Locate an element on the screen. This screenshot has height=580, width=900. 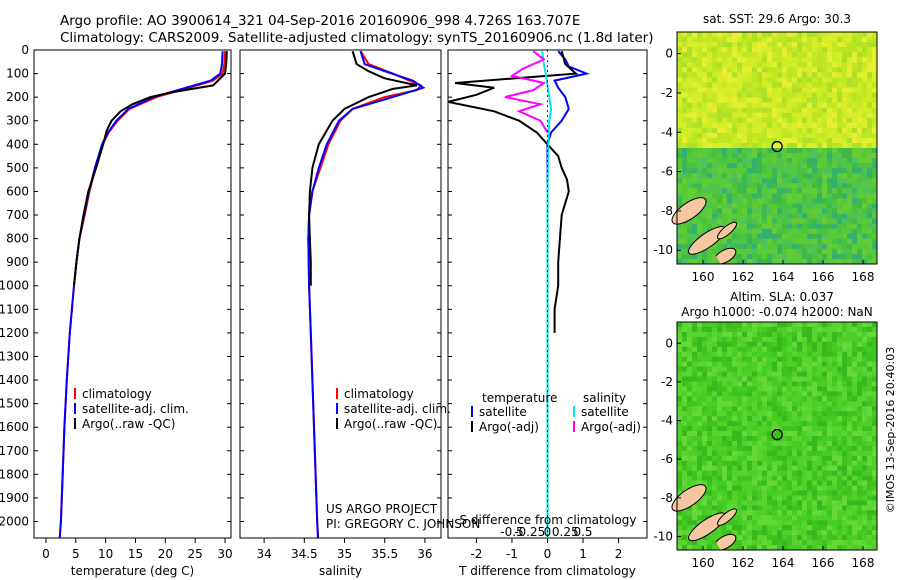
salinity-xlabel: salinity is located at coordinates (340, 571).